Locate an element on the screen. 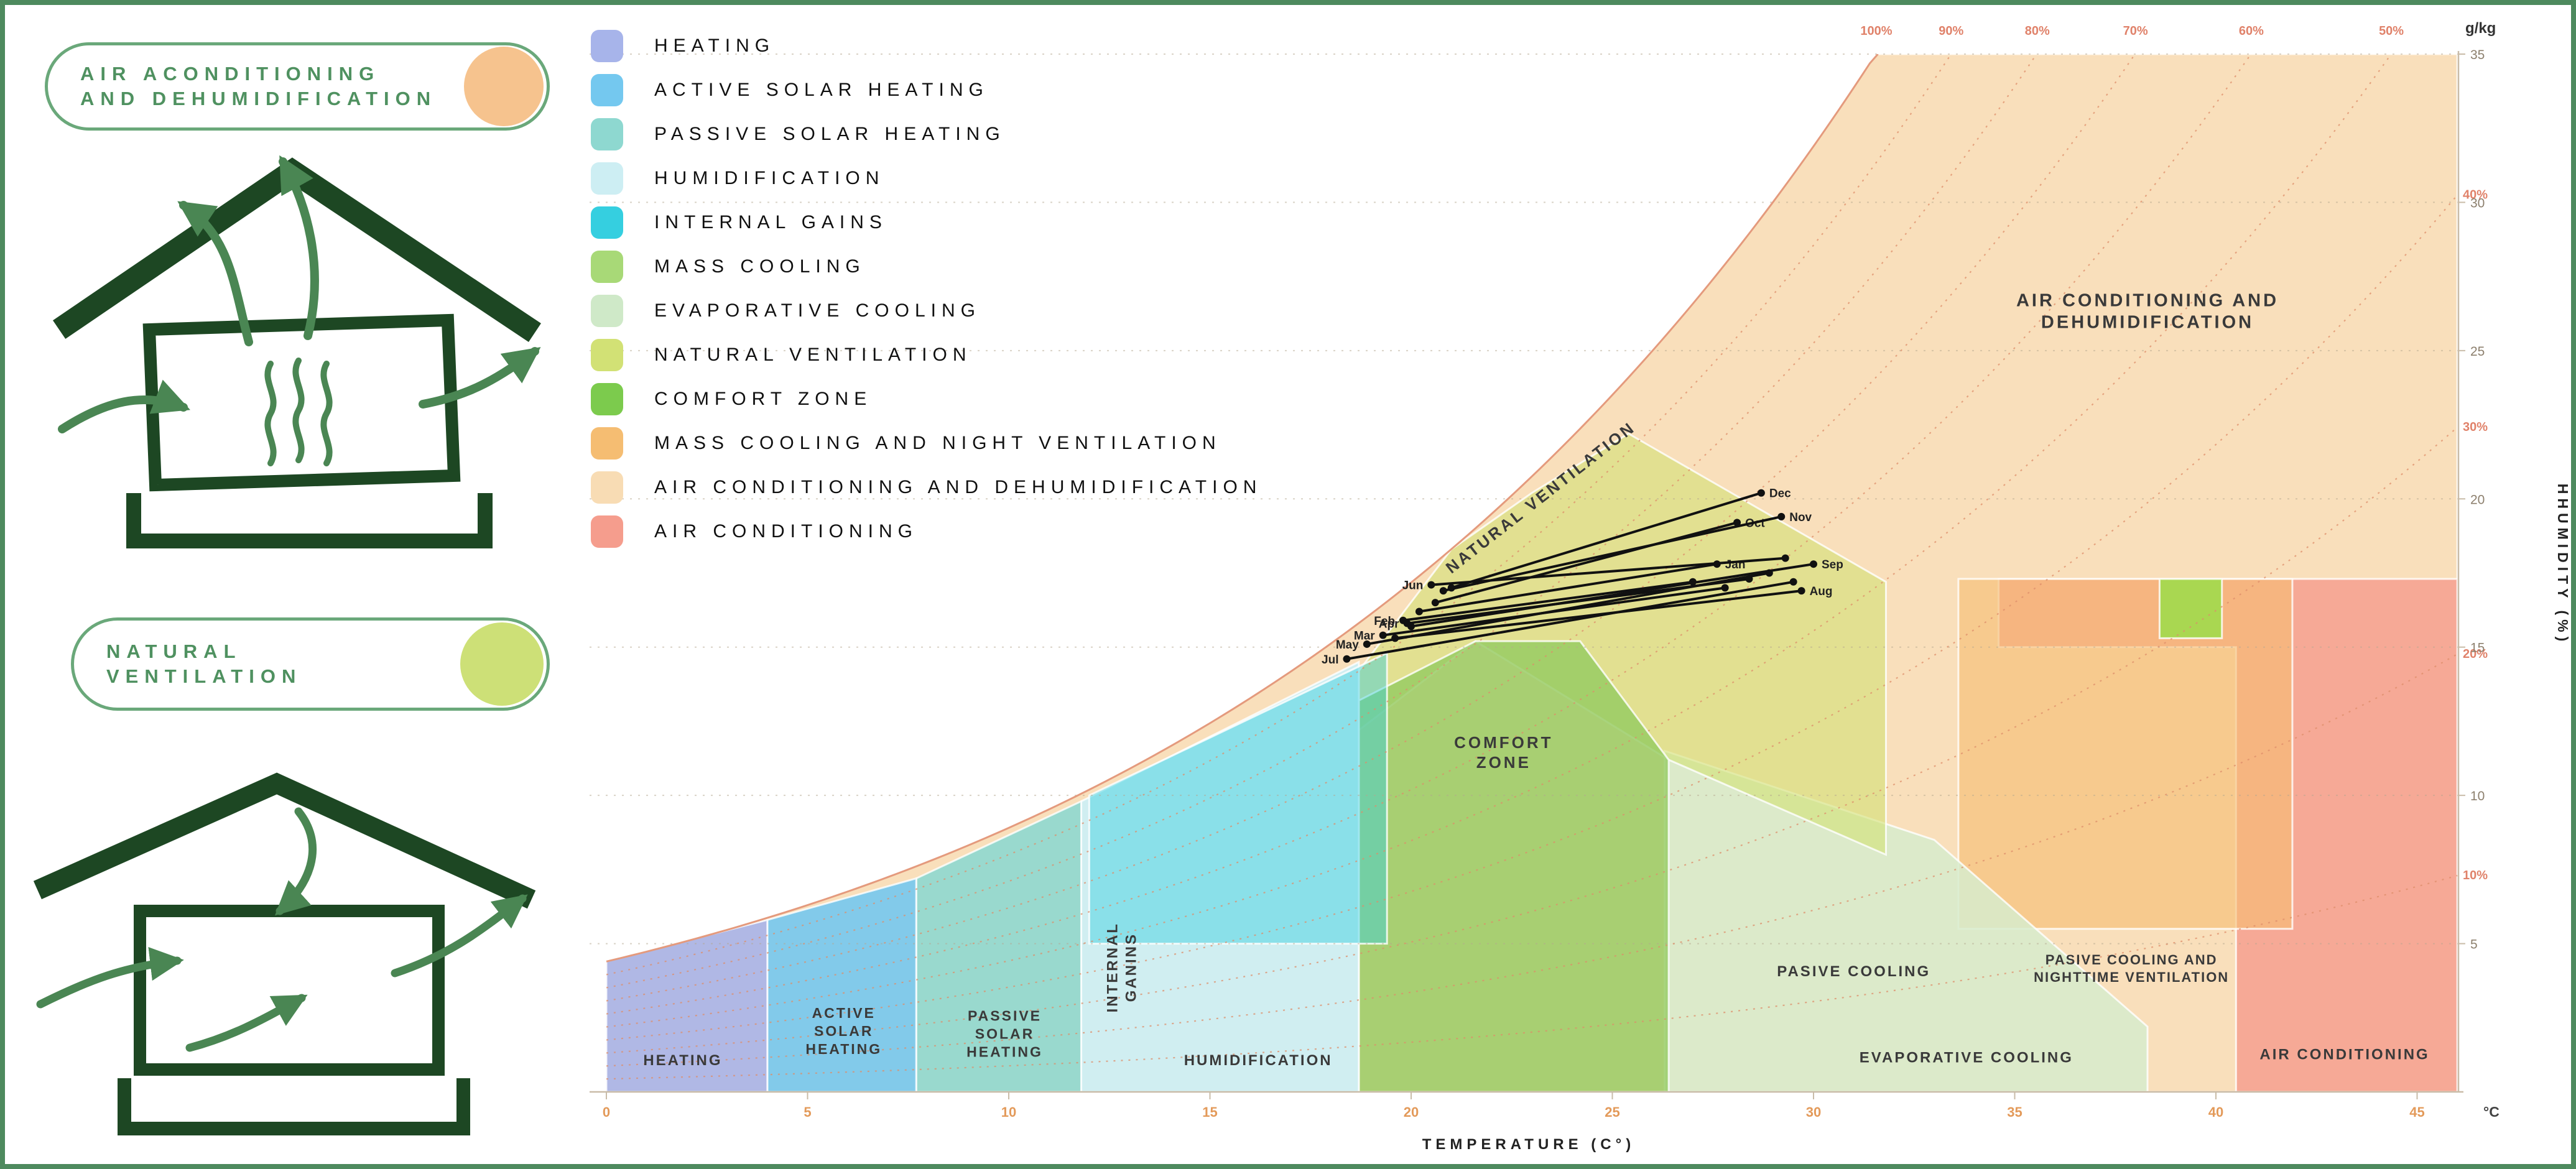  legend-item: HEATING is located at coordinates (927, 46).